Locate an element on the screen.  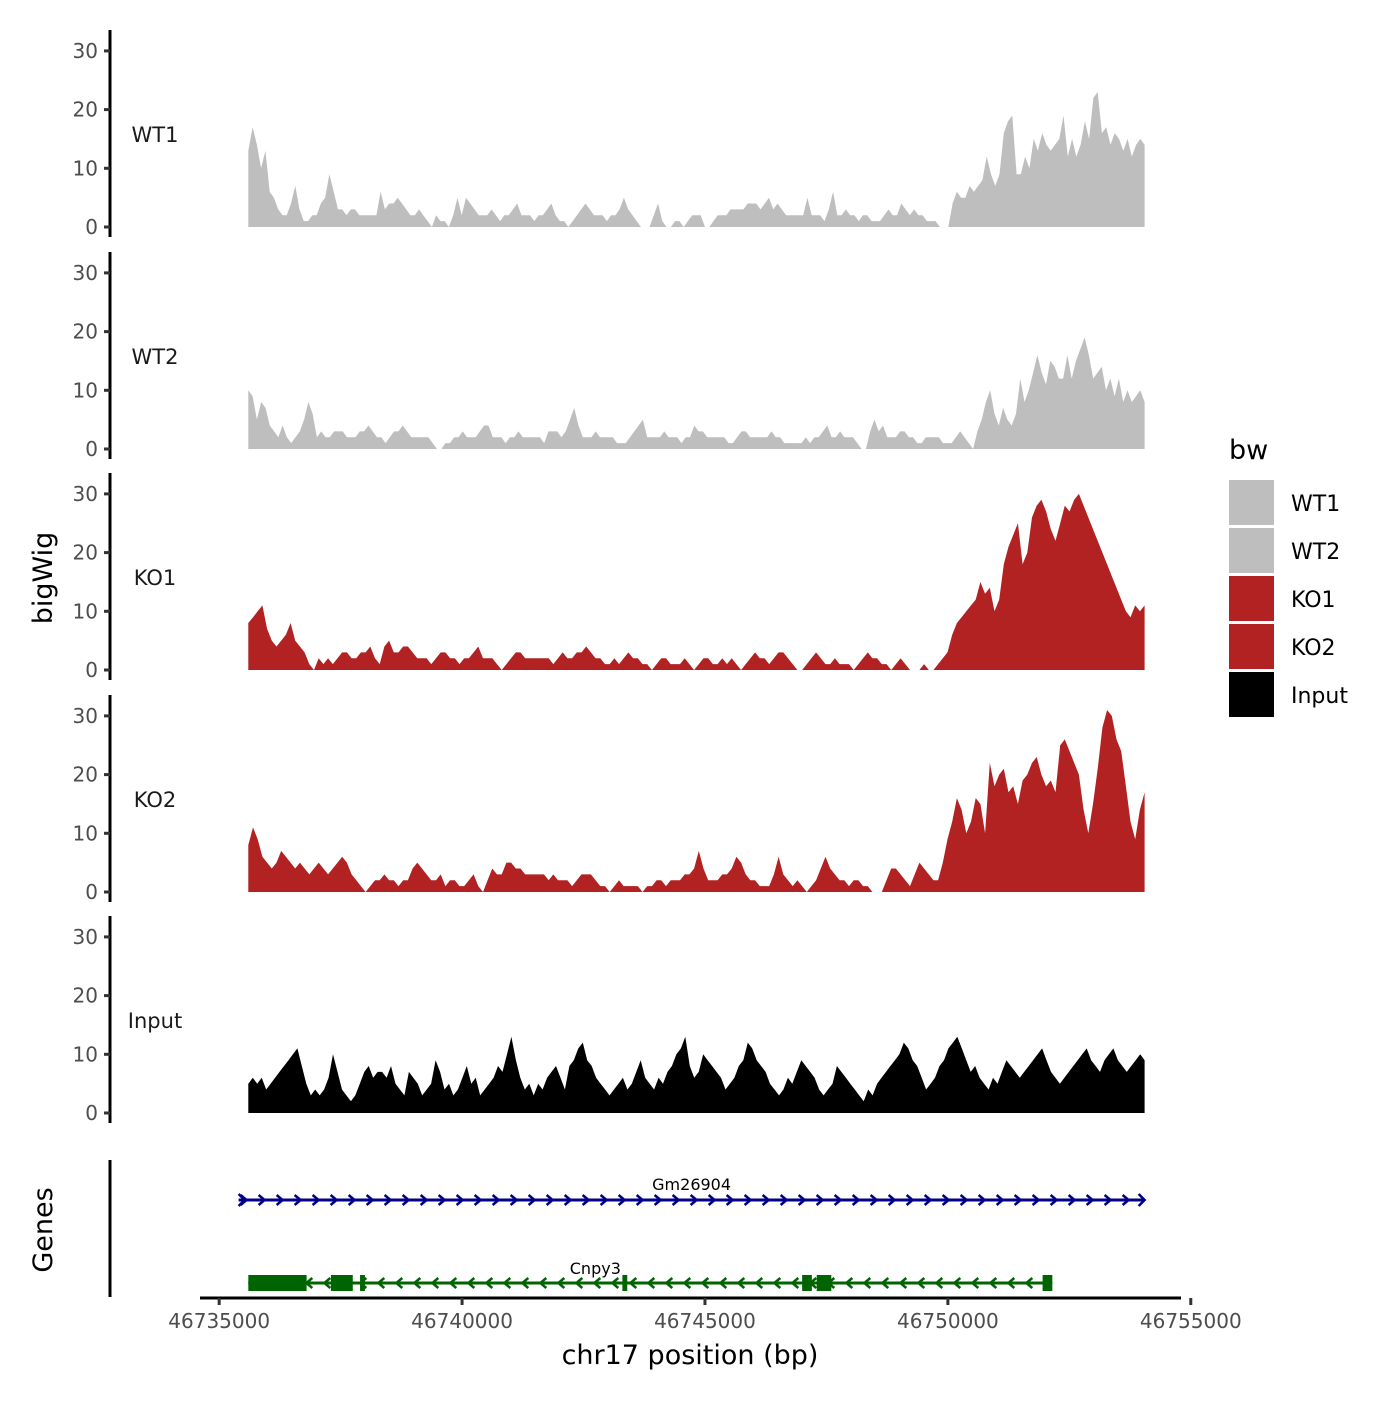
x-tick-label: 46735000 is located at coordinates (219, 1321).